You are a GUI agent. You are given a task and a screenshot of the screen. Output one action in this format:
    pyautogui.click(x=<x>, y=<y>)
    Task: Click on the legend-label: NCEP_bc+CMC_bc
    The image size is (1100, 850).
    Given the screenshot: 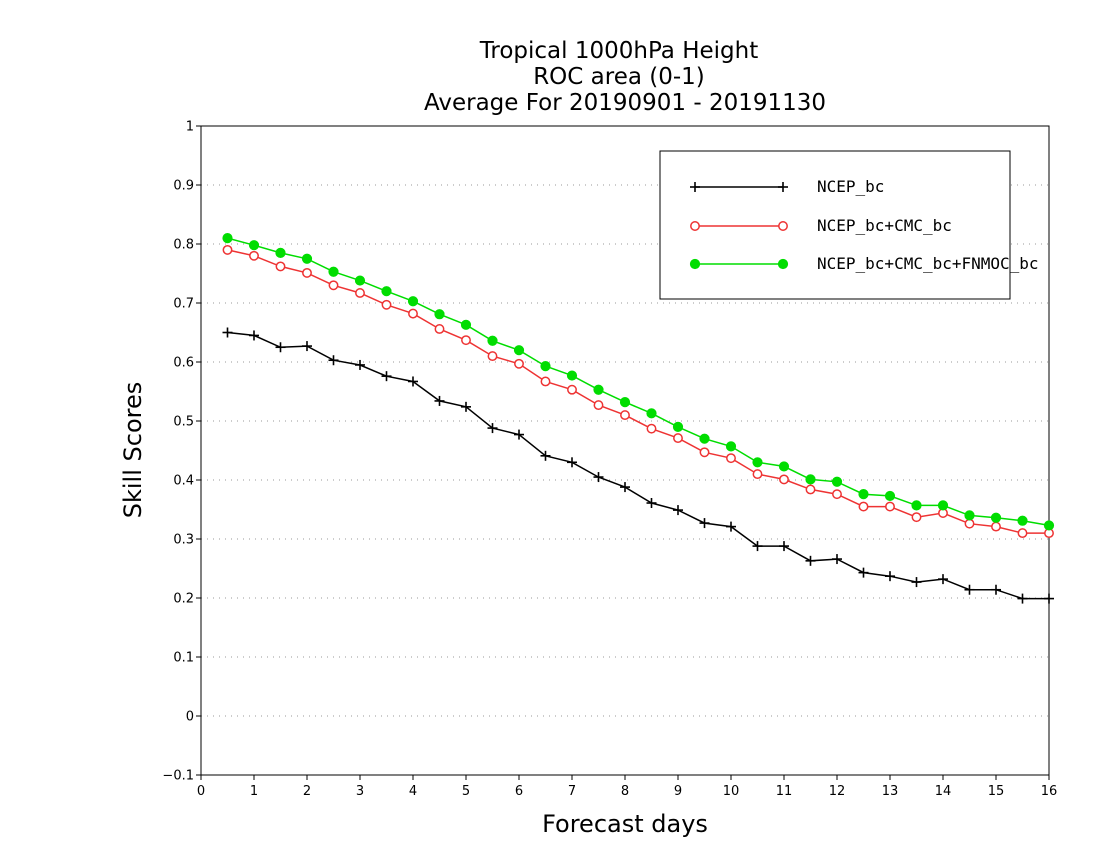 What is the action you would take?
    pyautogui.click(x=884, y=225)
    